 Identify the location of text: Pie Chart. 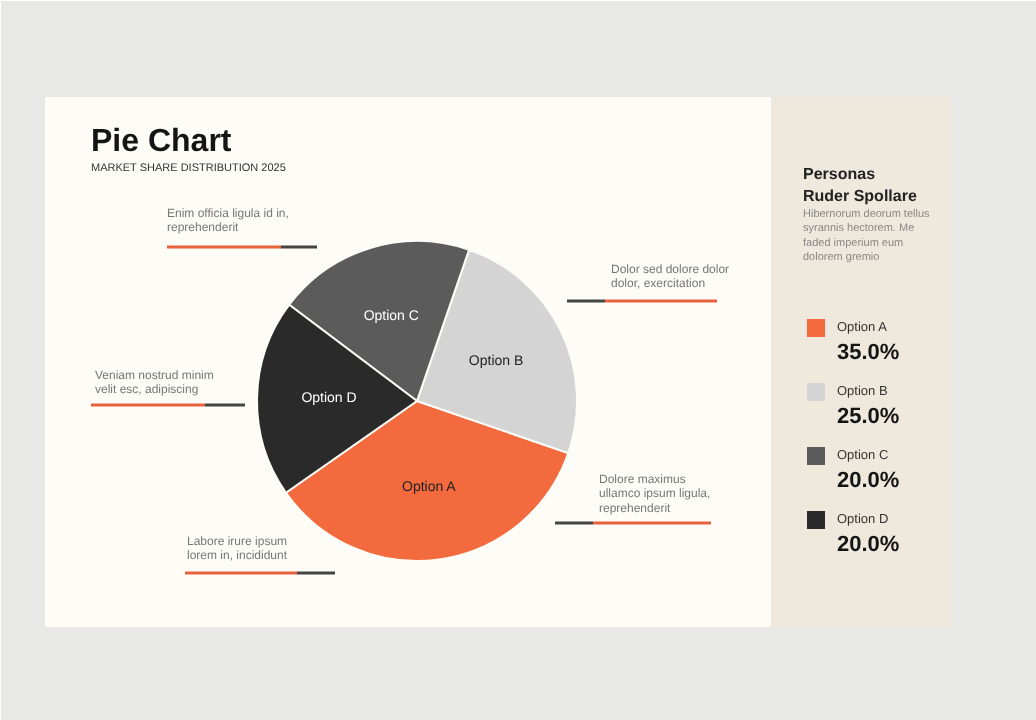
(162, 142).